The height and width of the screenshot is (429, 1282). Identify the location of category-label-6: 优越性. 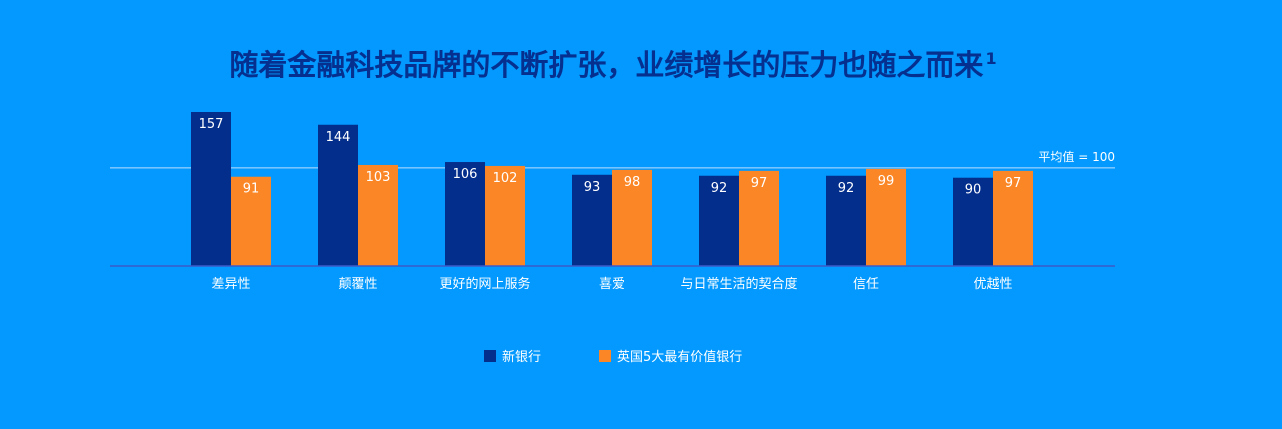
(992, 284).